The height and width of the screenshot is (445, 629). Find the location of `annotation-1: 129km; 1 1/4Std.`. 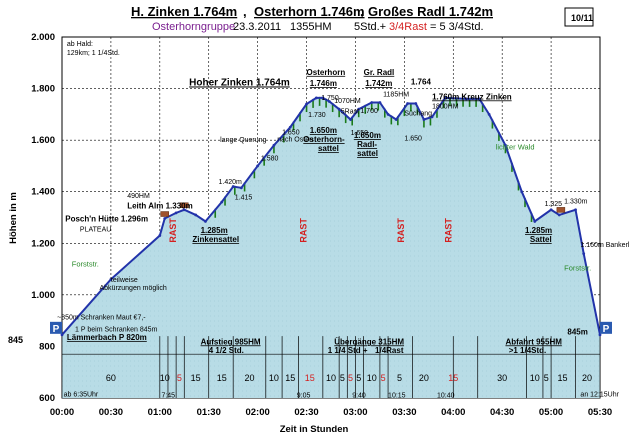

annotation-1: 129km; 1 1/4Std. is located at coordinates (93, 53).